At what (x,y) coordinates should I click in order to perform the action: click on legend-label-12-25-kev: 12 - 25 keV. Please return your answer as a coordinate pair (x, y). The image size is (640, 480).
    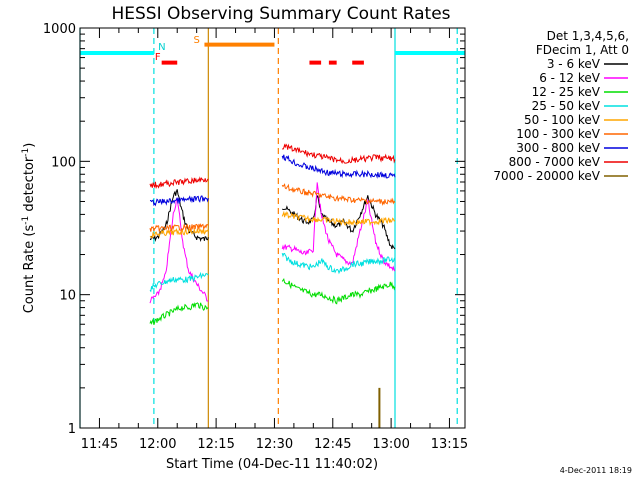
    Looking at the image, I should click on (566, 92).